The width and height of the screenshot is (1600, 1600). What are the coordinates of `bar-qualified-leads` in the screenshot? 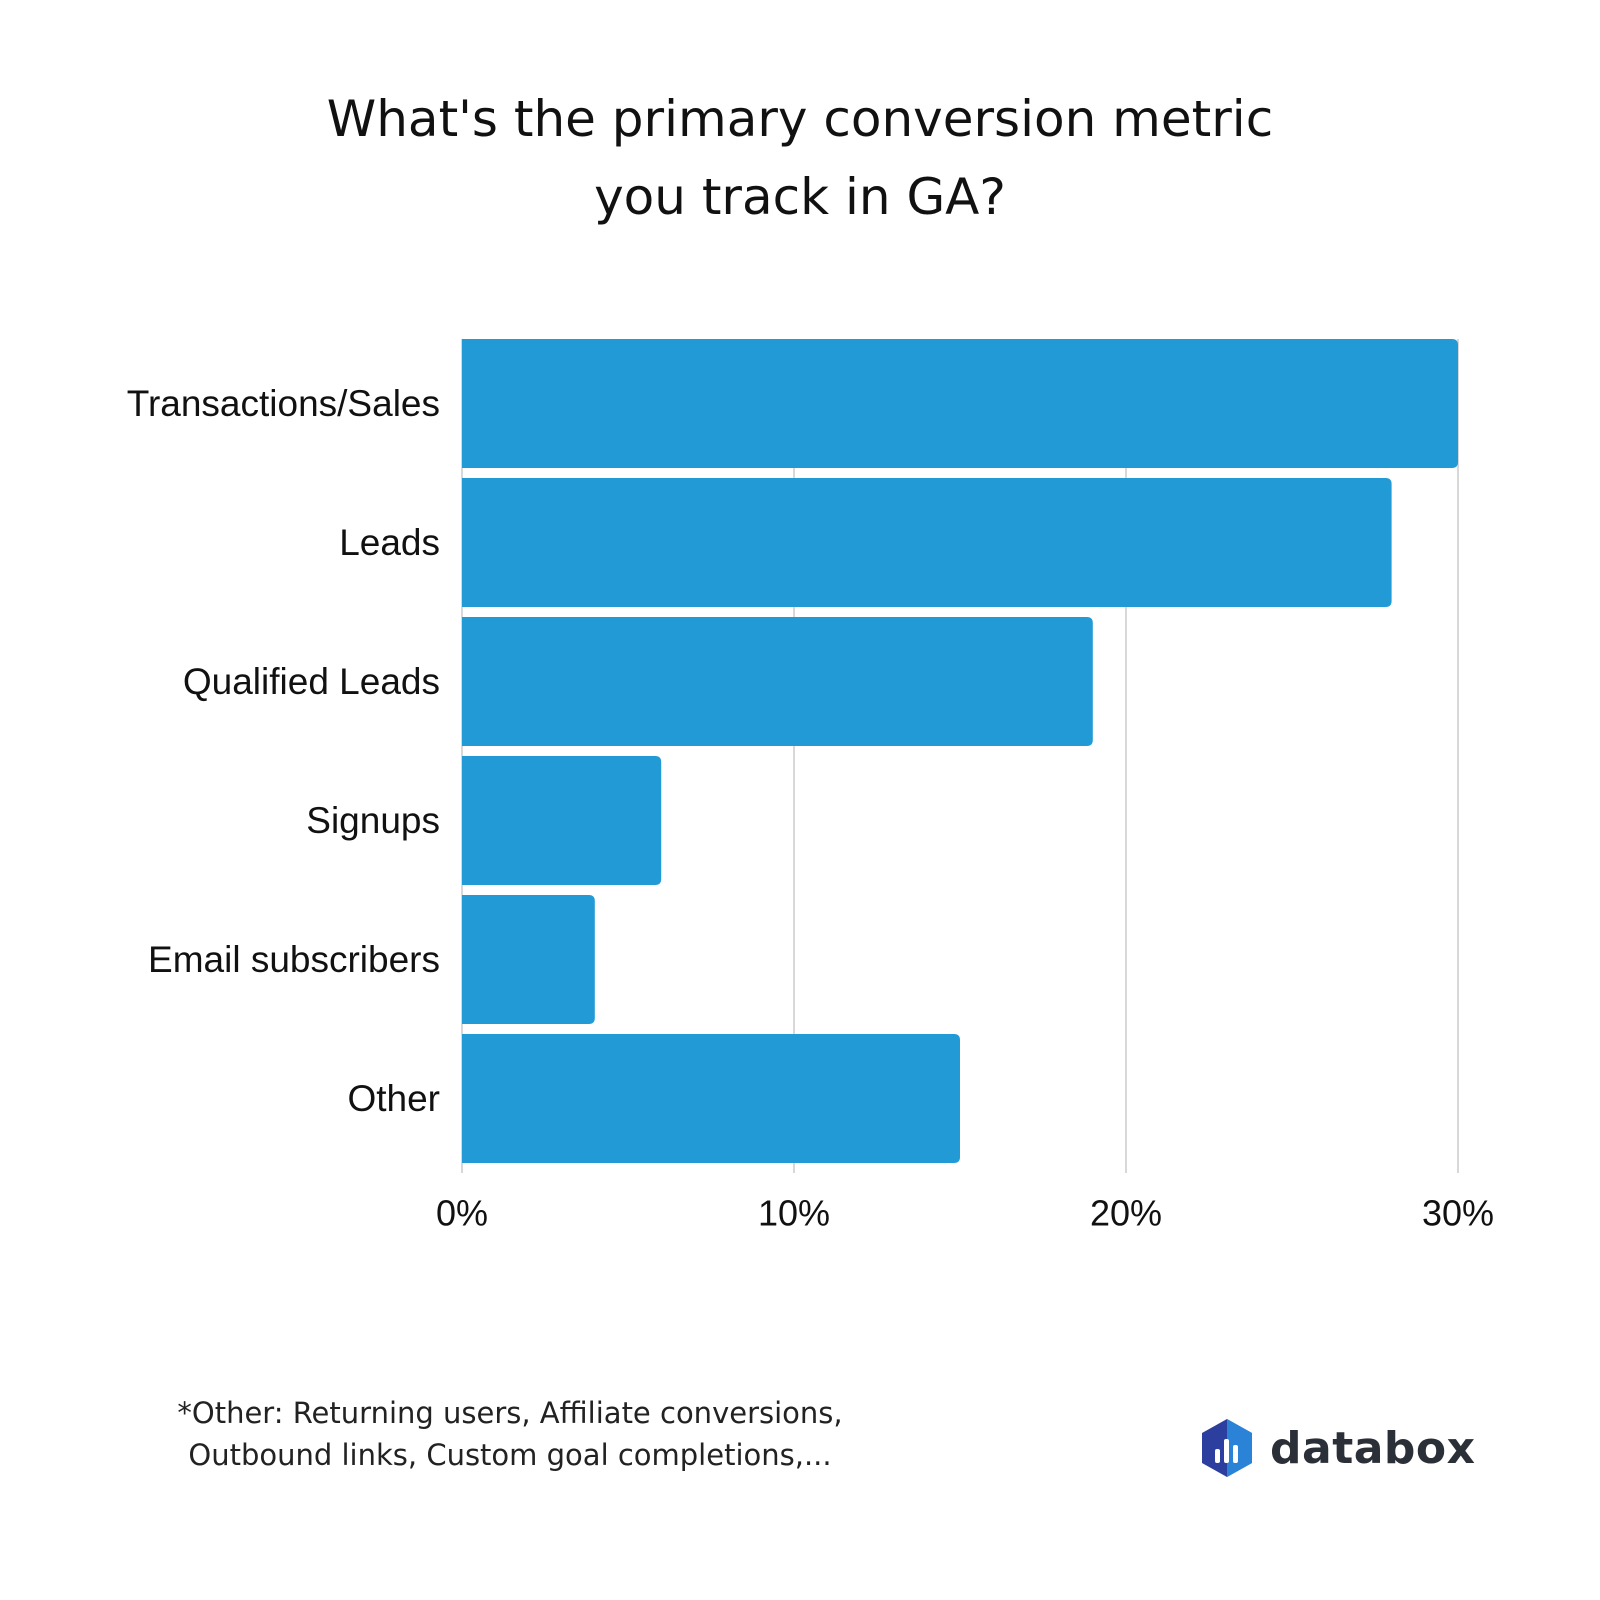 It's located at (777, 681).